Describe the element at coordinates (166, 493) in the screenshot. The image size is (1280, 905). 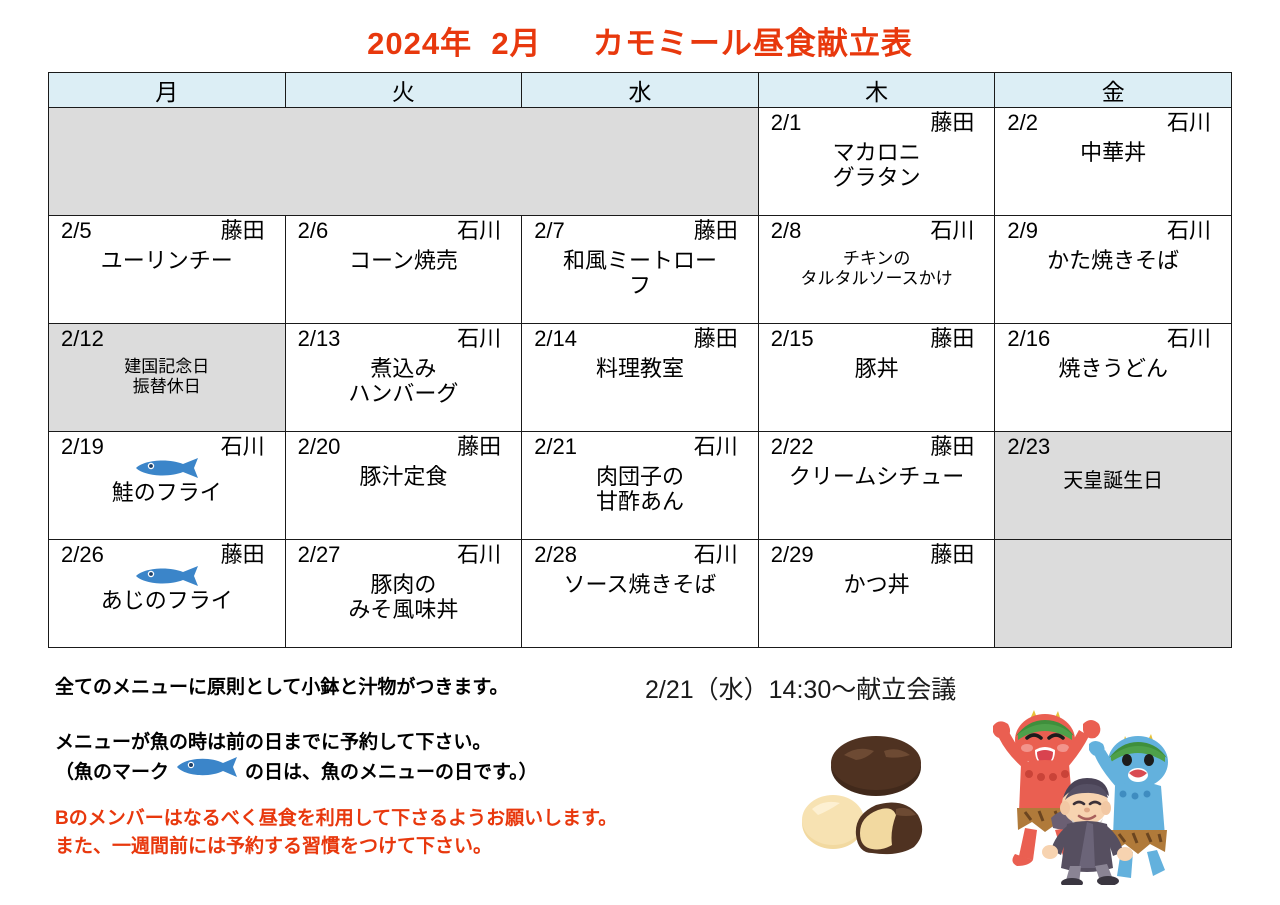
I see `cell-menu-name: 鮭のフライ` at that location.